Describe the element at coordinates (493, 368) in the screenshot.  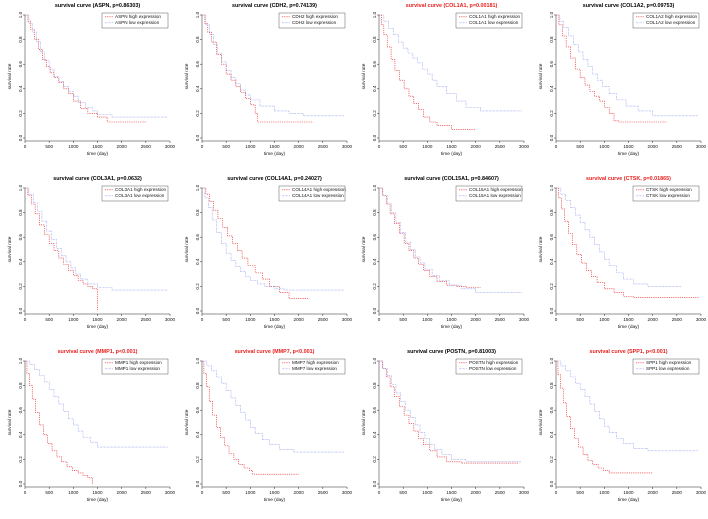
I see `legend-label: POSTN low expression` at that location.